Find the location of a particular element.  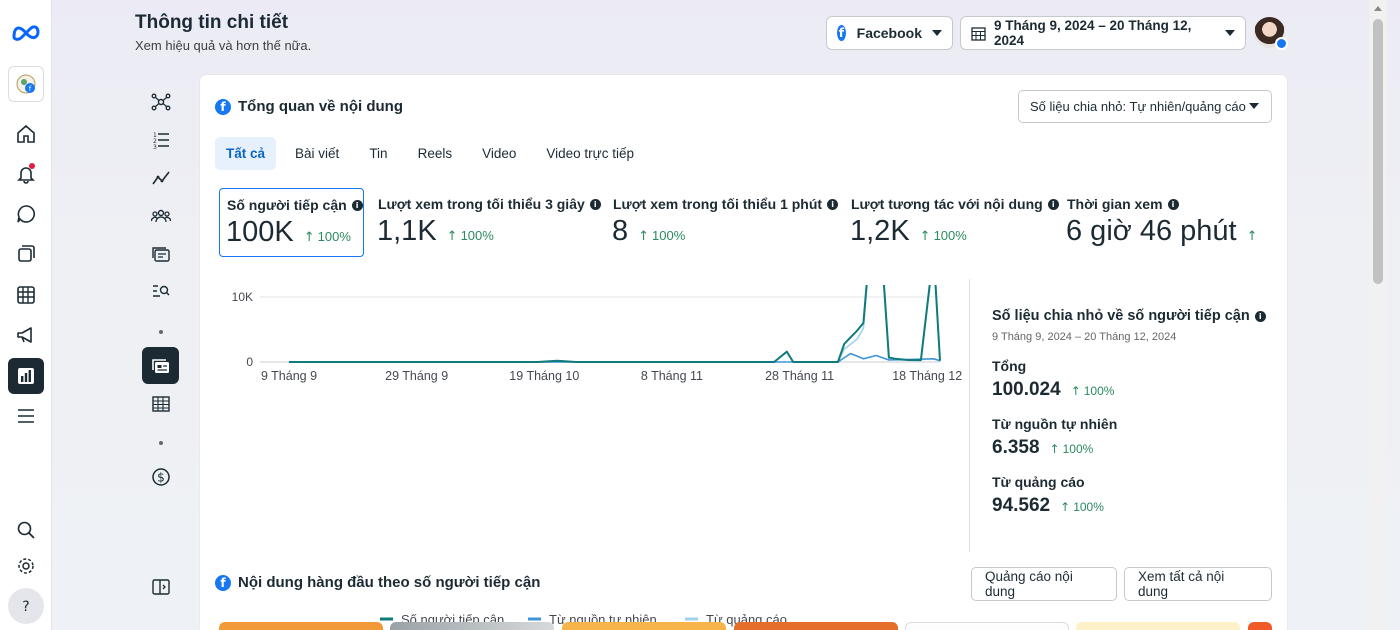

breakdown-ads-label: Từ quảng cáo is located at coordinates (1038, 482).